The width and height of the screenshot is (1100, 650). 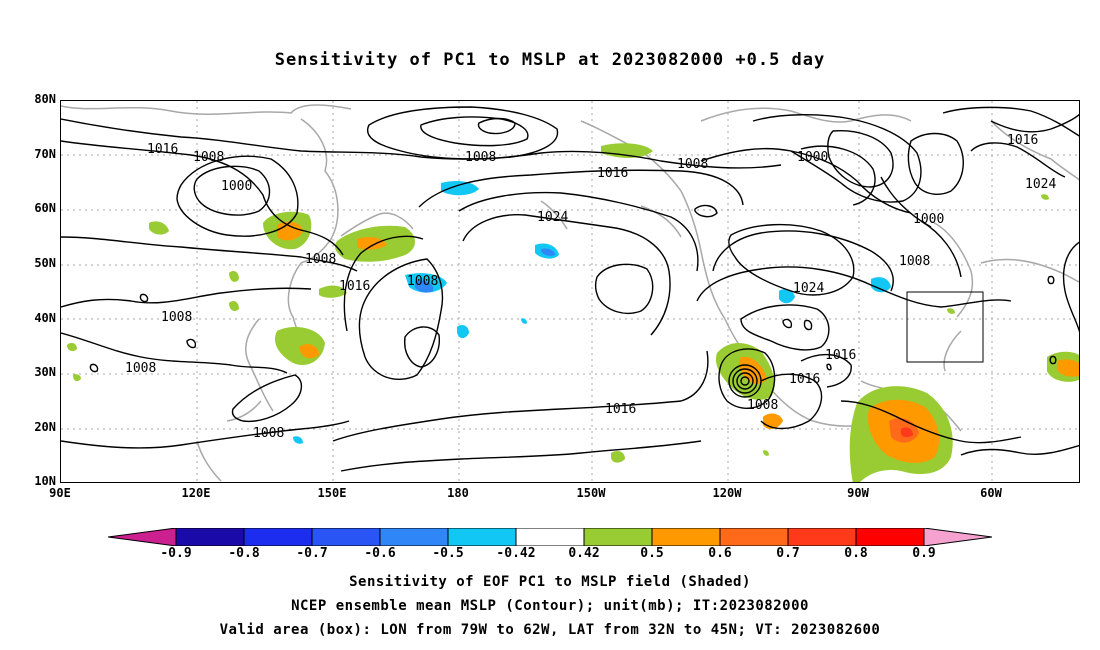 What do you see at coordinates (45, 208) in the screenshot?
I see `y-tick-label: 60N` at bounding box center [45, 208].